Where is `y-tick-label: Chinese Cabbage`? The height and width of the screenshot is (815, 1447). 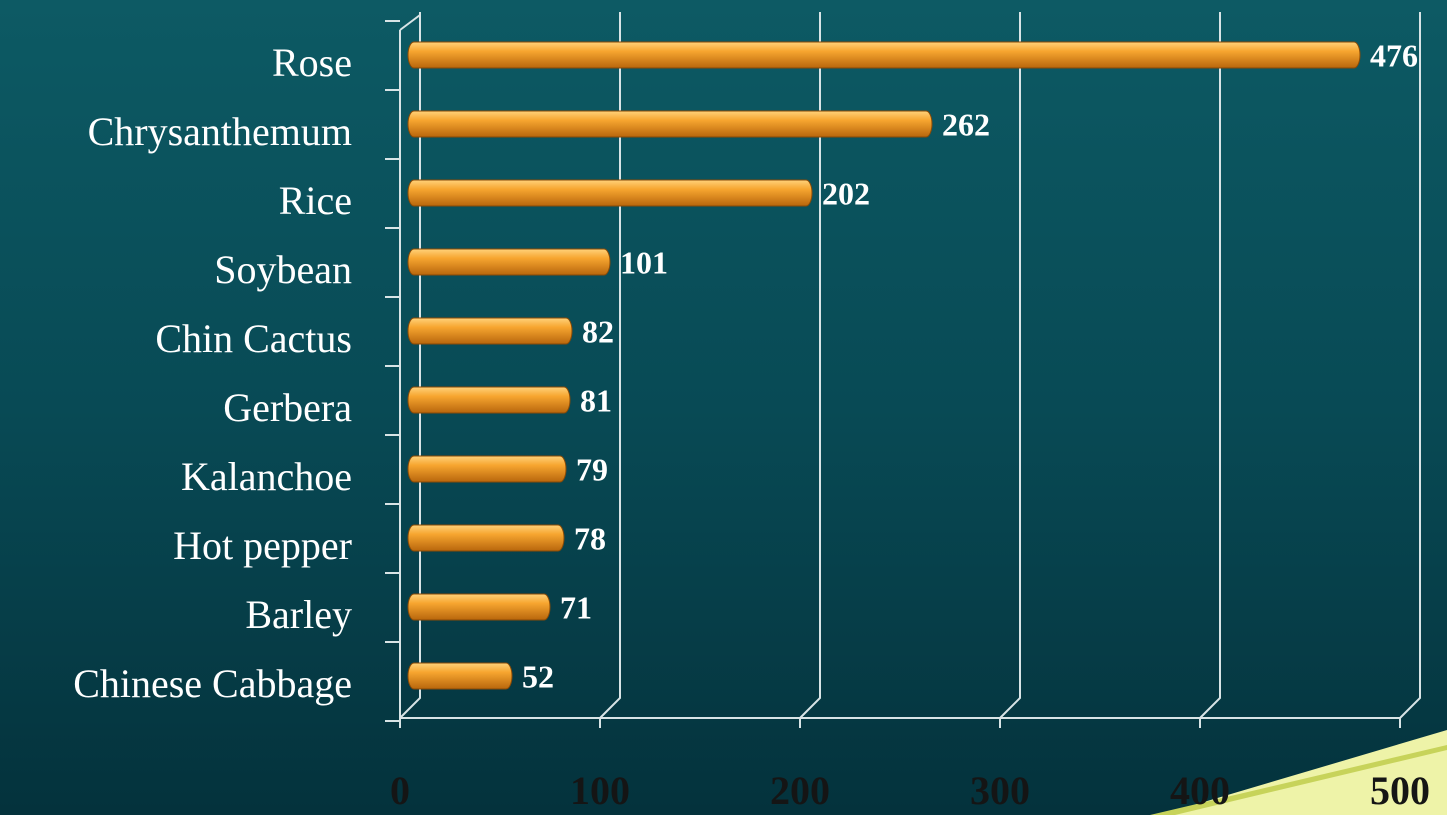
y-tick-label: Chinese Cabbage is located at coordinates (212, 683).